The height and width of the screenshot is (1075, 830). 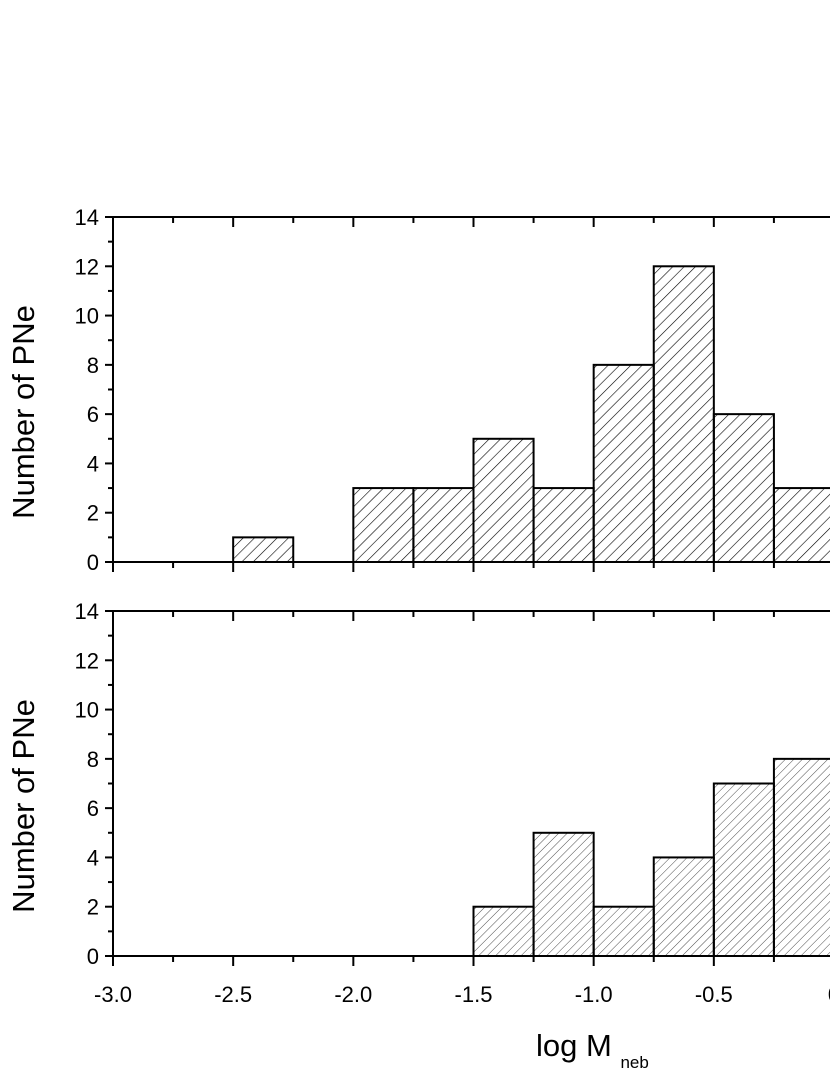 What do you see at coordinates (87, 217) in the screenshot?
I see `top-y-tick-label: 14` at bounding box center [87, 217].